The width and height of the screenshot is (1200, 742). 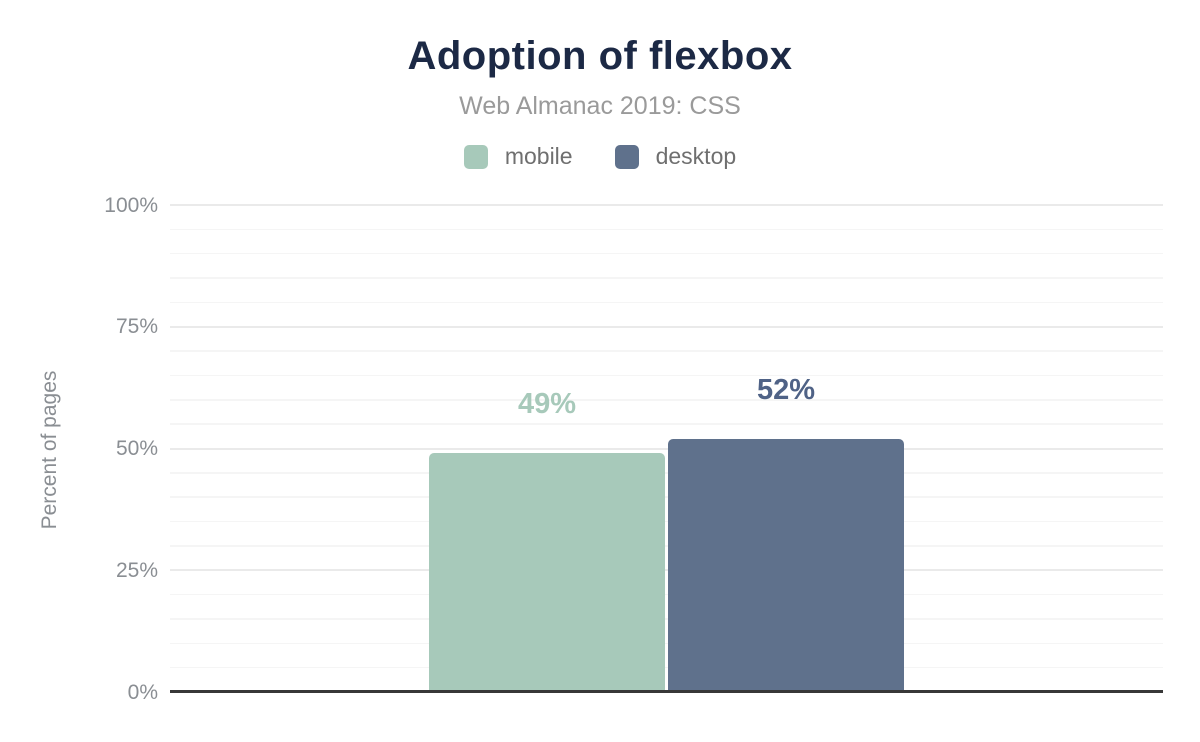 I want to click on bar-value-label-desktop: 52%, so click(x=786, y=389).